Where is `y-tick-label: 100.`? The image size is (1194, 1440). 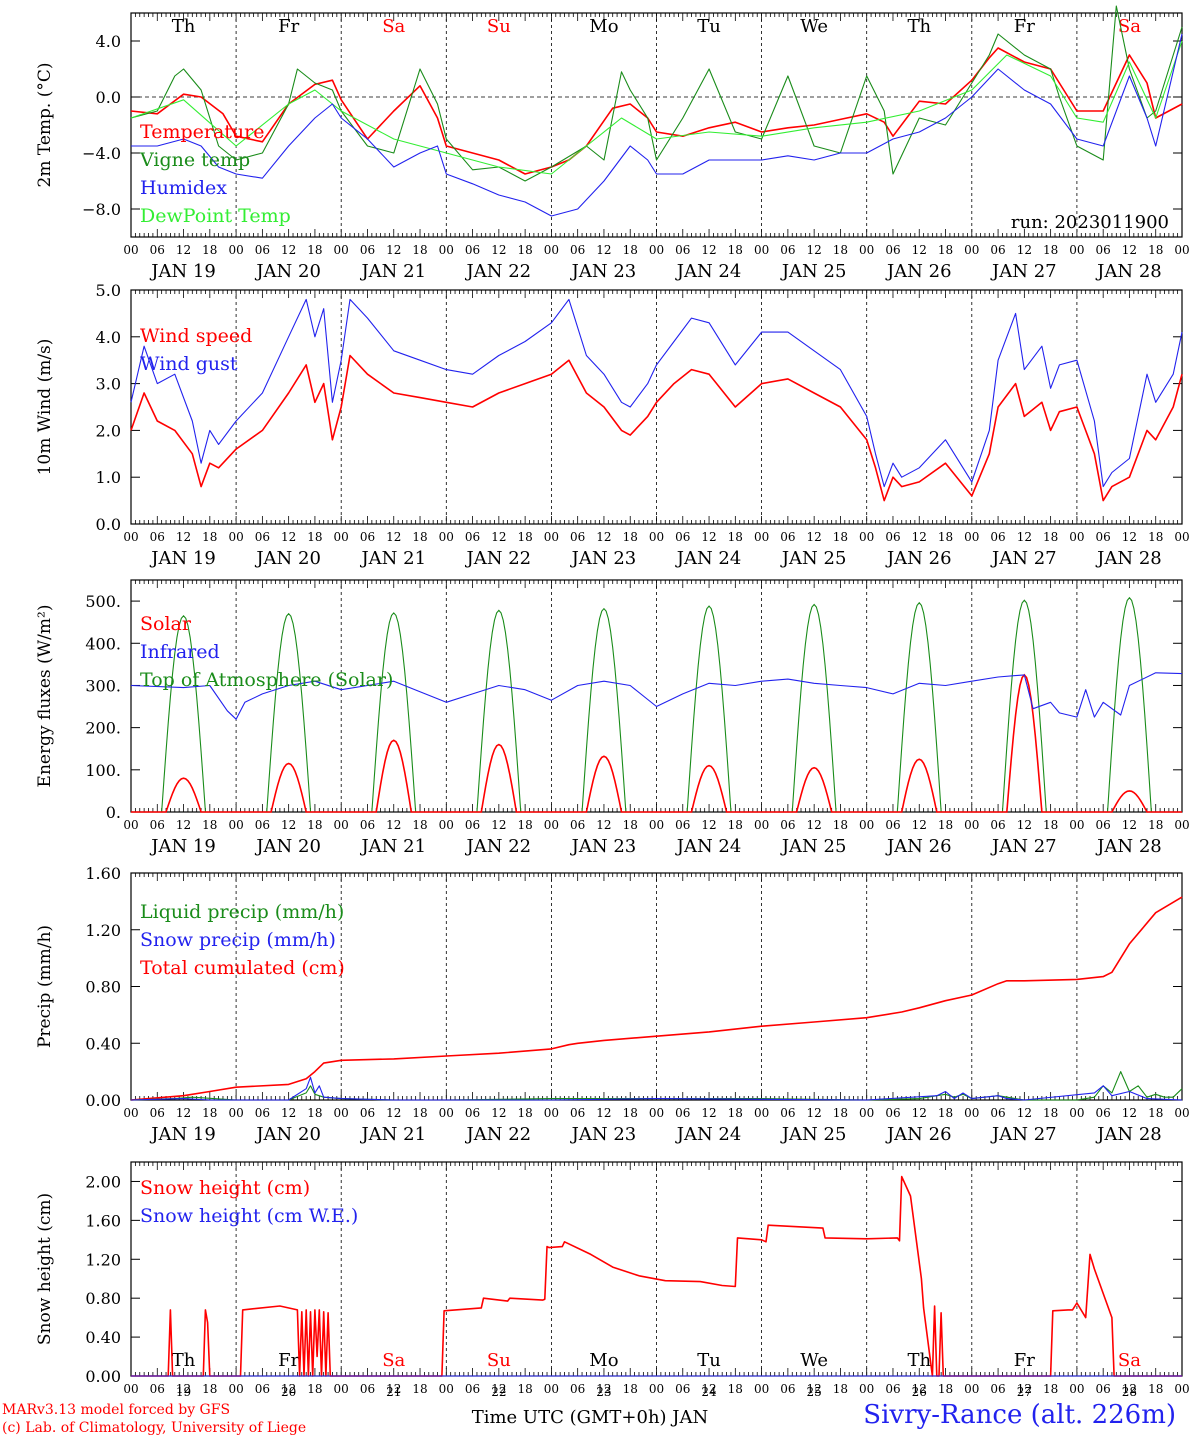 y-tick-label: 100. is located at coordinates (103, 770).